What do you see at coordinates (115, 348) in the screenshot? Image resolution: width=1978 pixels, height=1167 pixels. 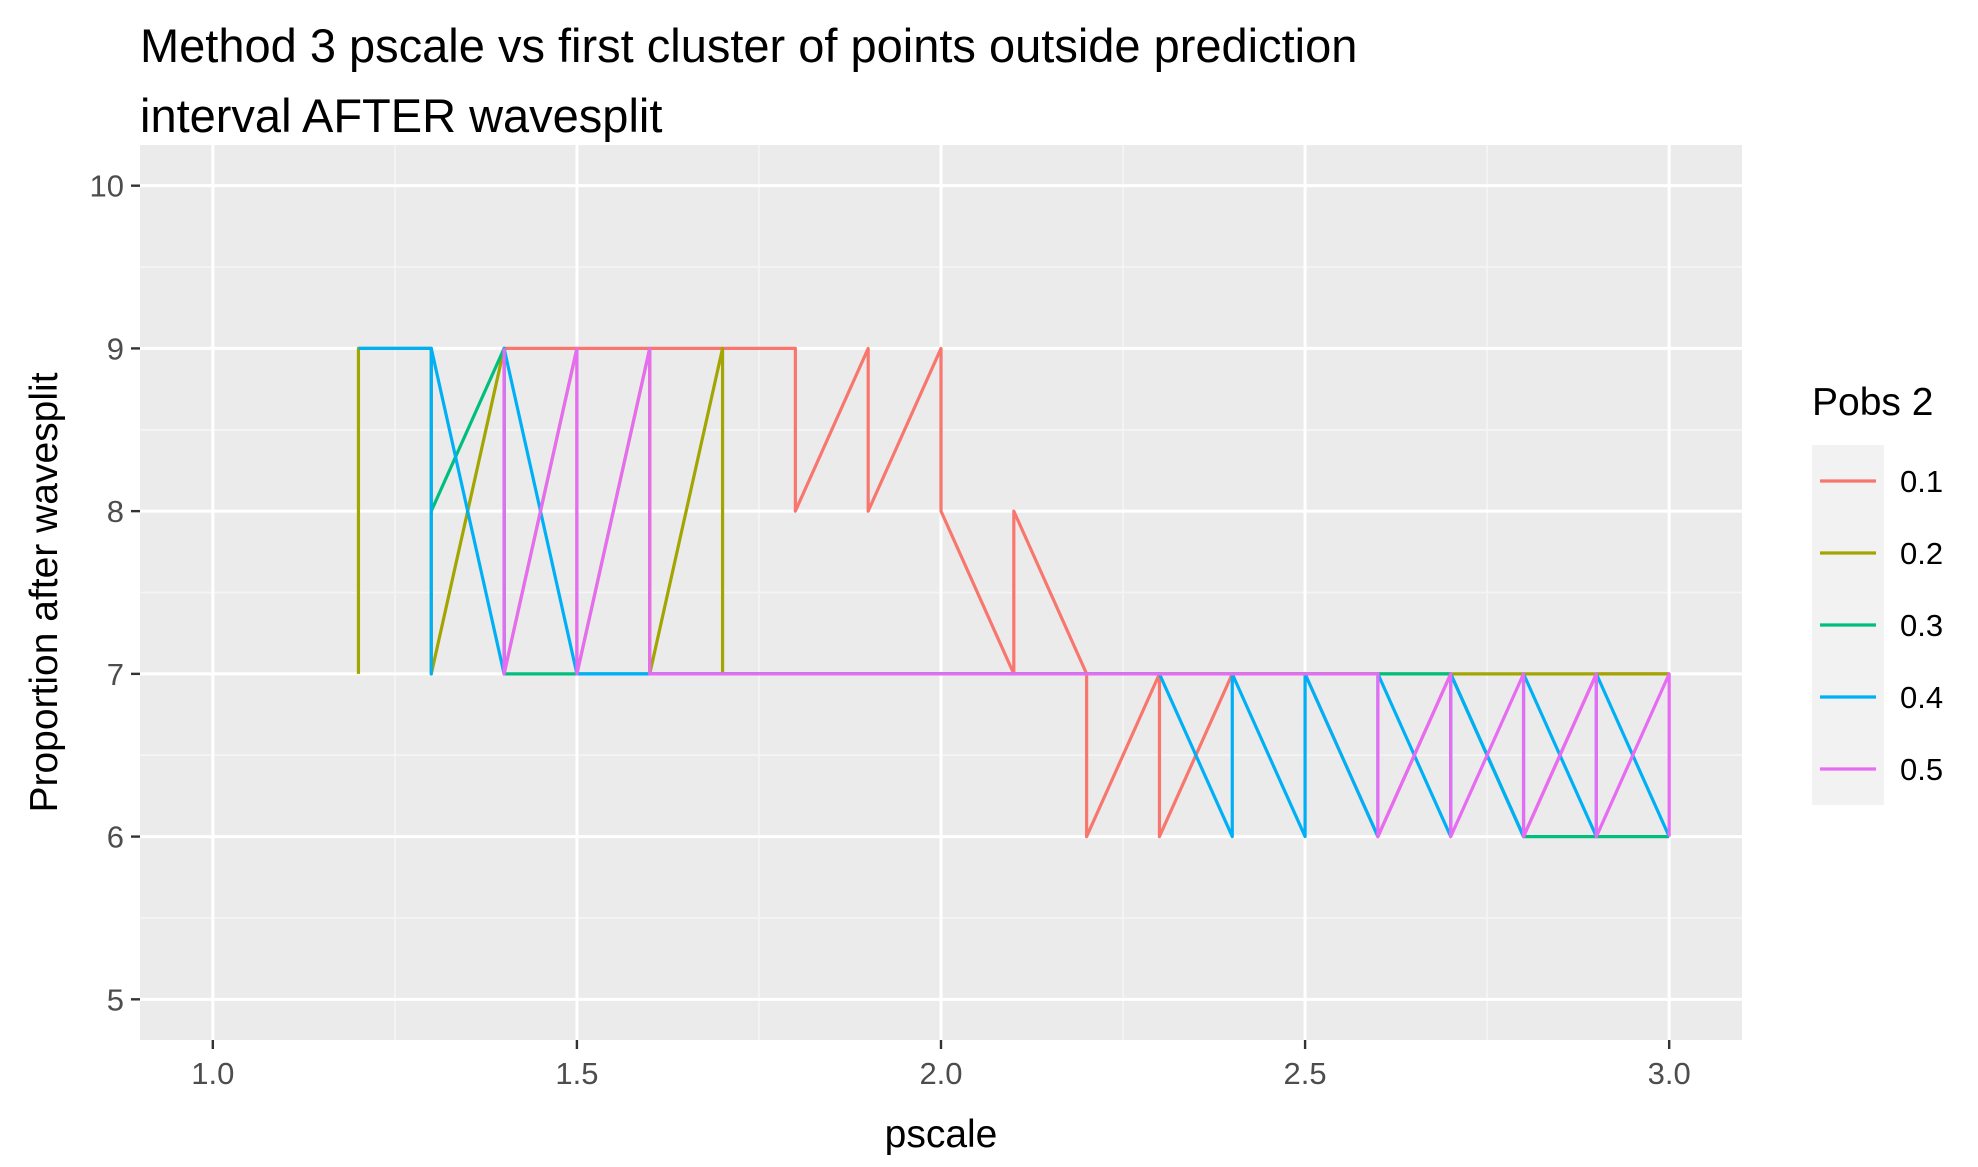 I see `y-tick-label: 9` at bounding box center [115, 348].